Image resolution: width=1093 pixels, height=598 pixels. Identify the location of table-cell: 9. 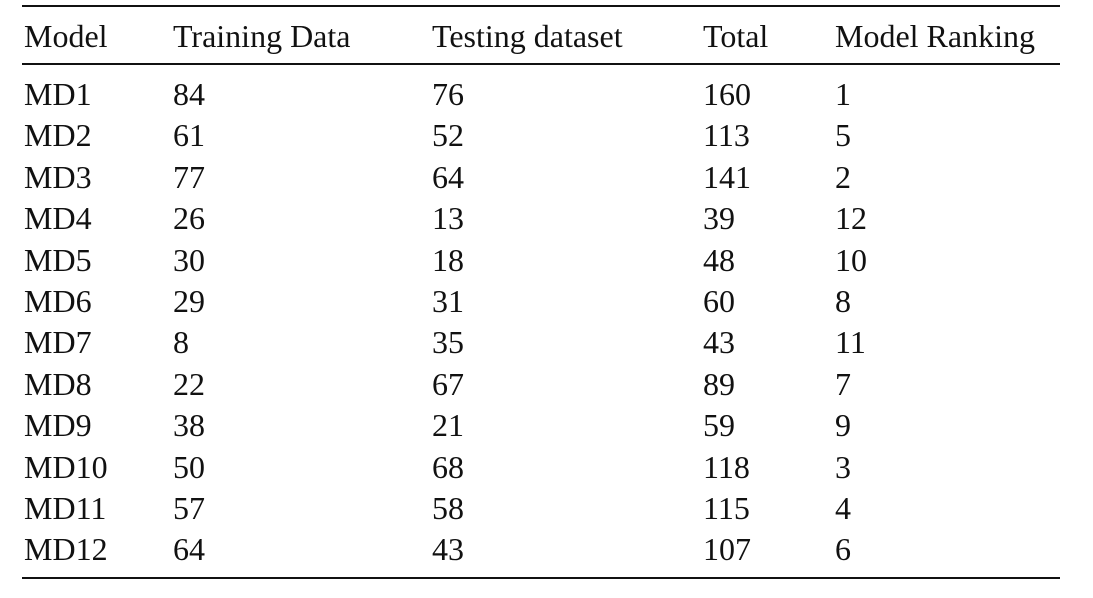
(843, 425).